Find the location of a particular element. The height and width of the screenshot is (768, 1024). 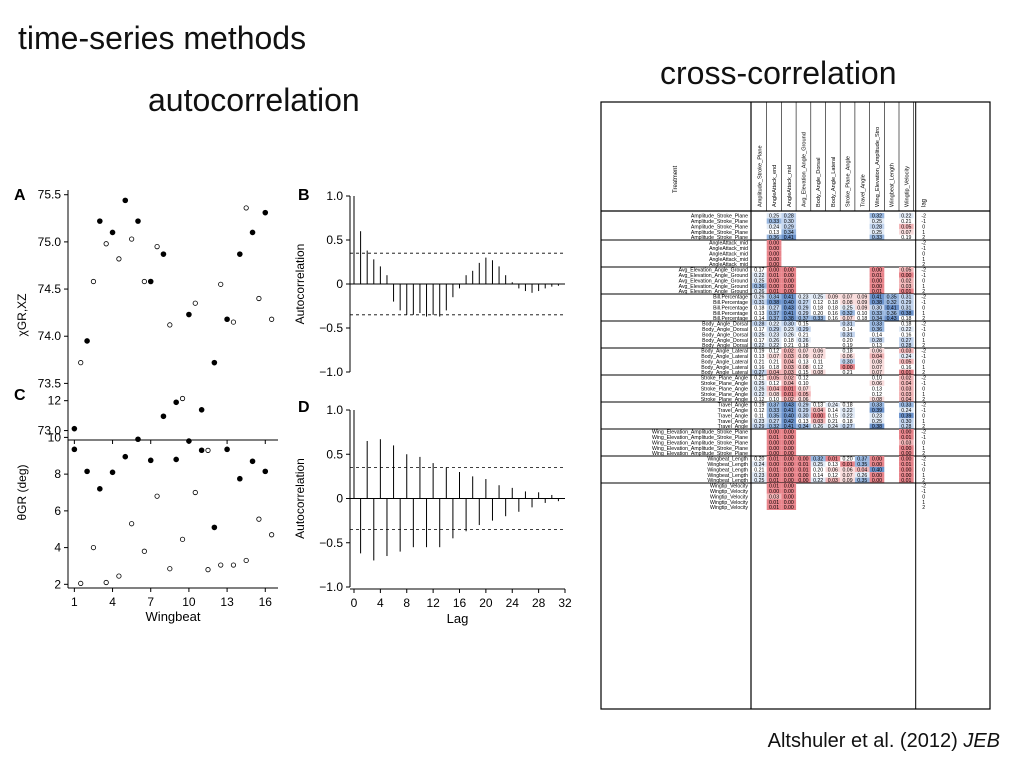

heatmap-cell-value: 0.27 is located at coordinates (803, 303).